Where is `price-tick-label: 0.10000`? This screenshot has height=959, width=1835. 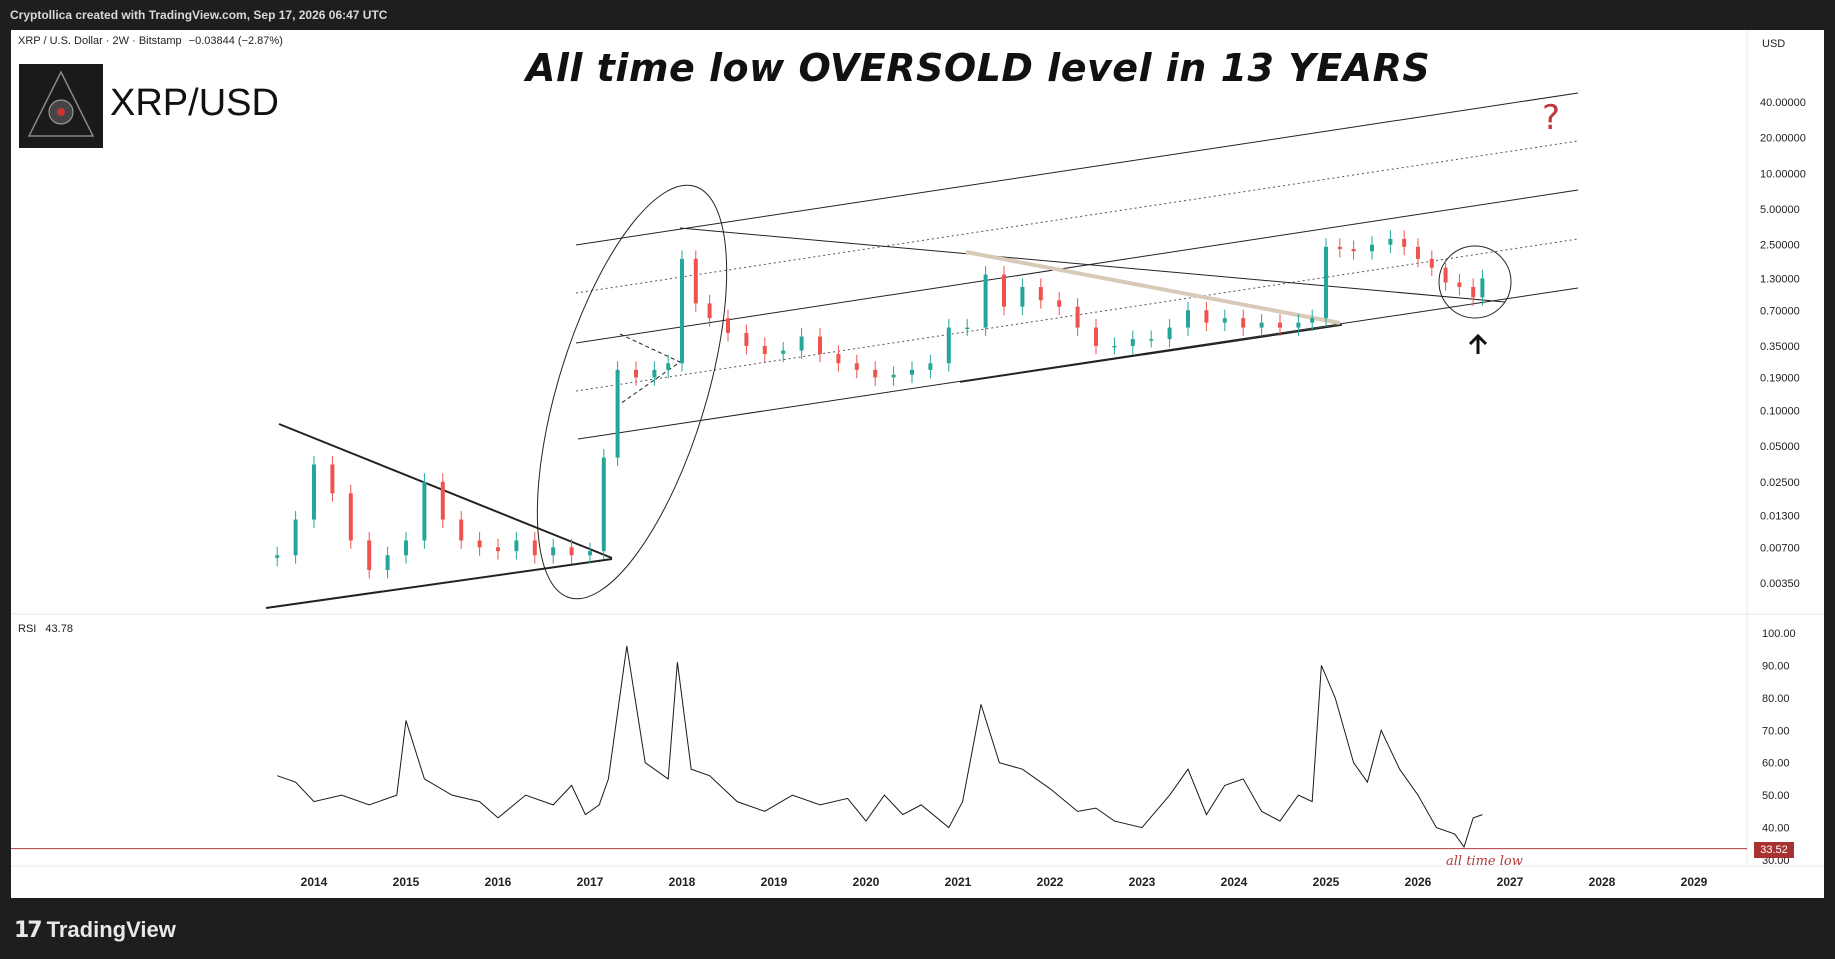
price-tick-label: 0.10000 is located at coordinates (1780, 411).